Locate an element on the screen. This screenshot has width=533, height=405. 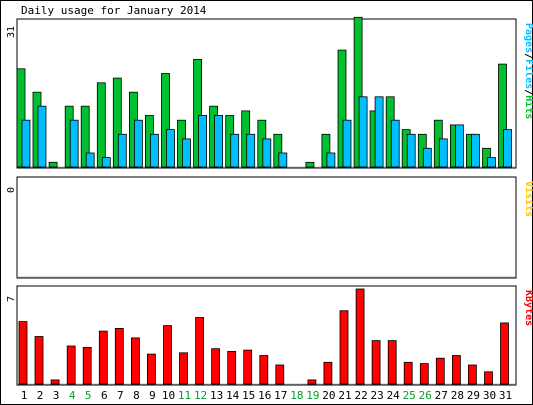
day-label: 24 is located at coordinates (394, 395).